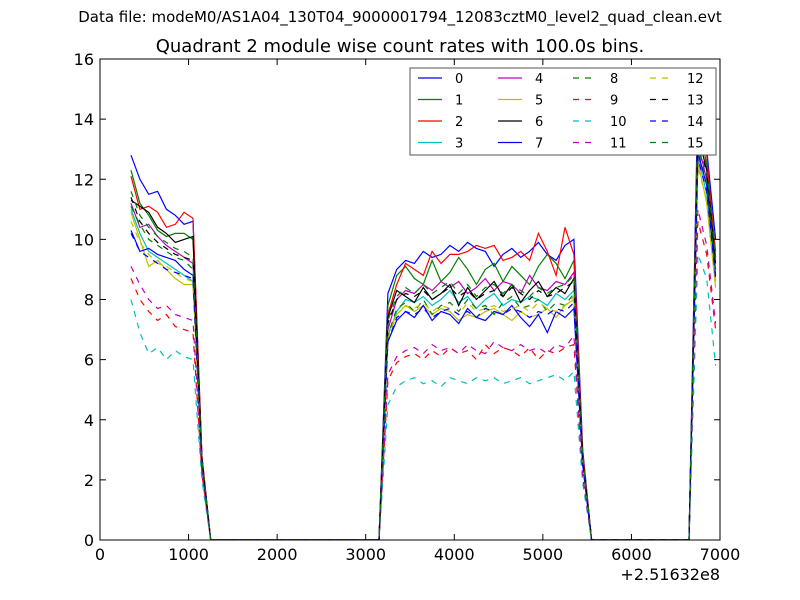  What do you see at coordinates (695, 79) in the screenshot?
I see `legend-label: 12` at bounding box center [695, 79].